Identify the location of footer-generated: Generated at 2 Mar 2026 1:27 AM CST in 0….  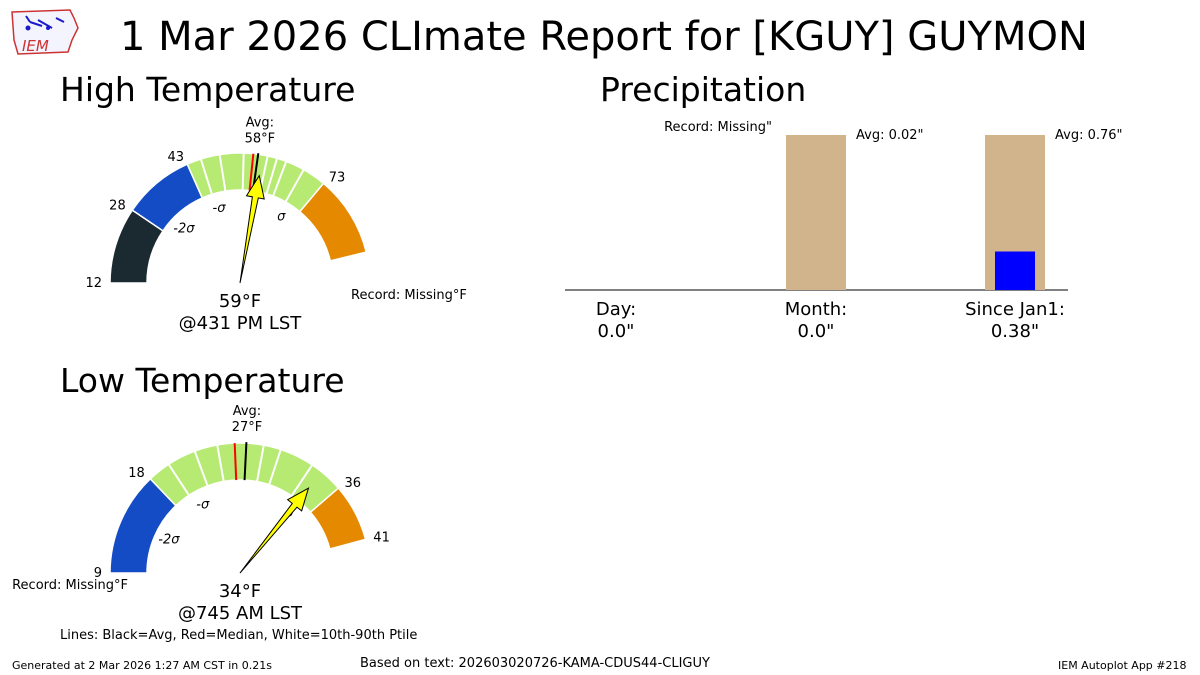
(142, 665).